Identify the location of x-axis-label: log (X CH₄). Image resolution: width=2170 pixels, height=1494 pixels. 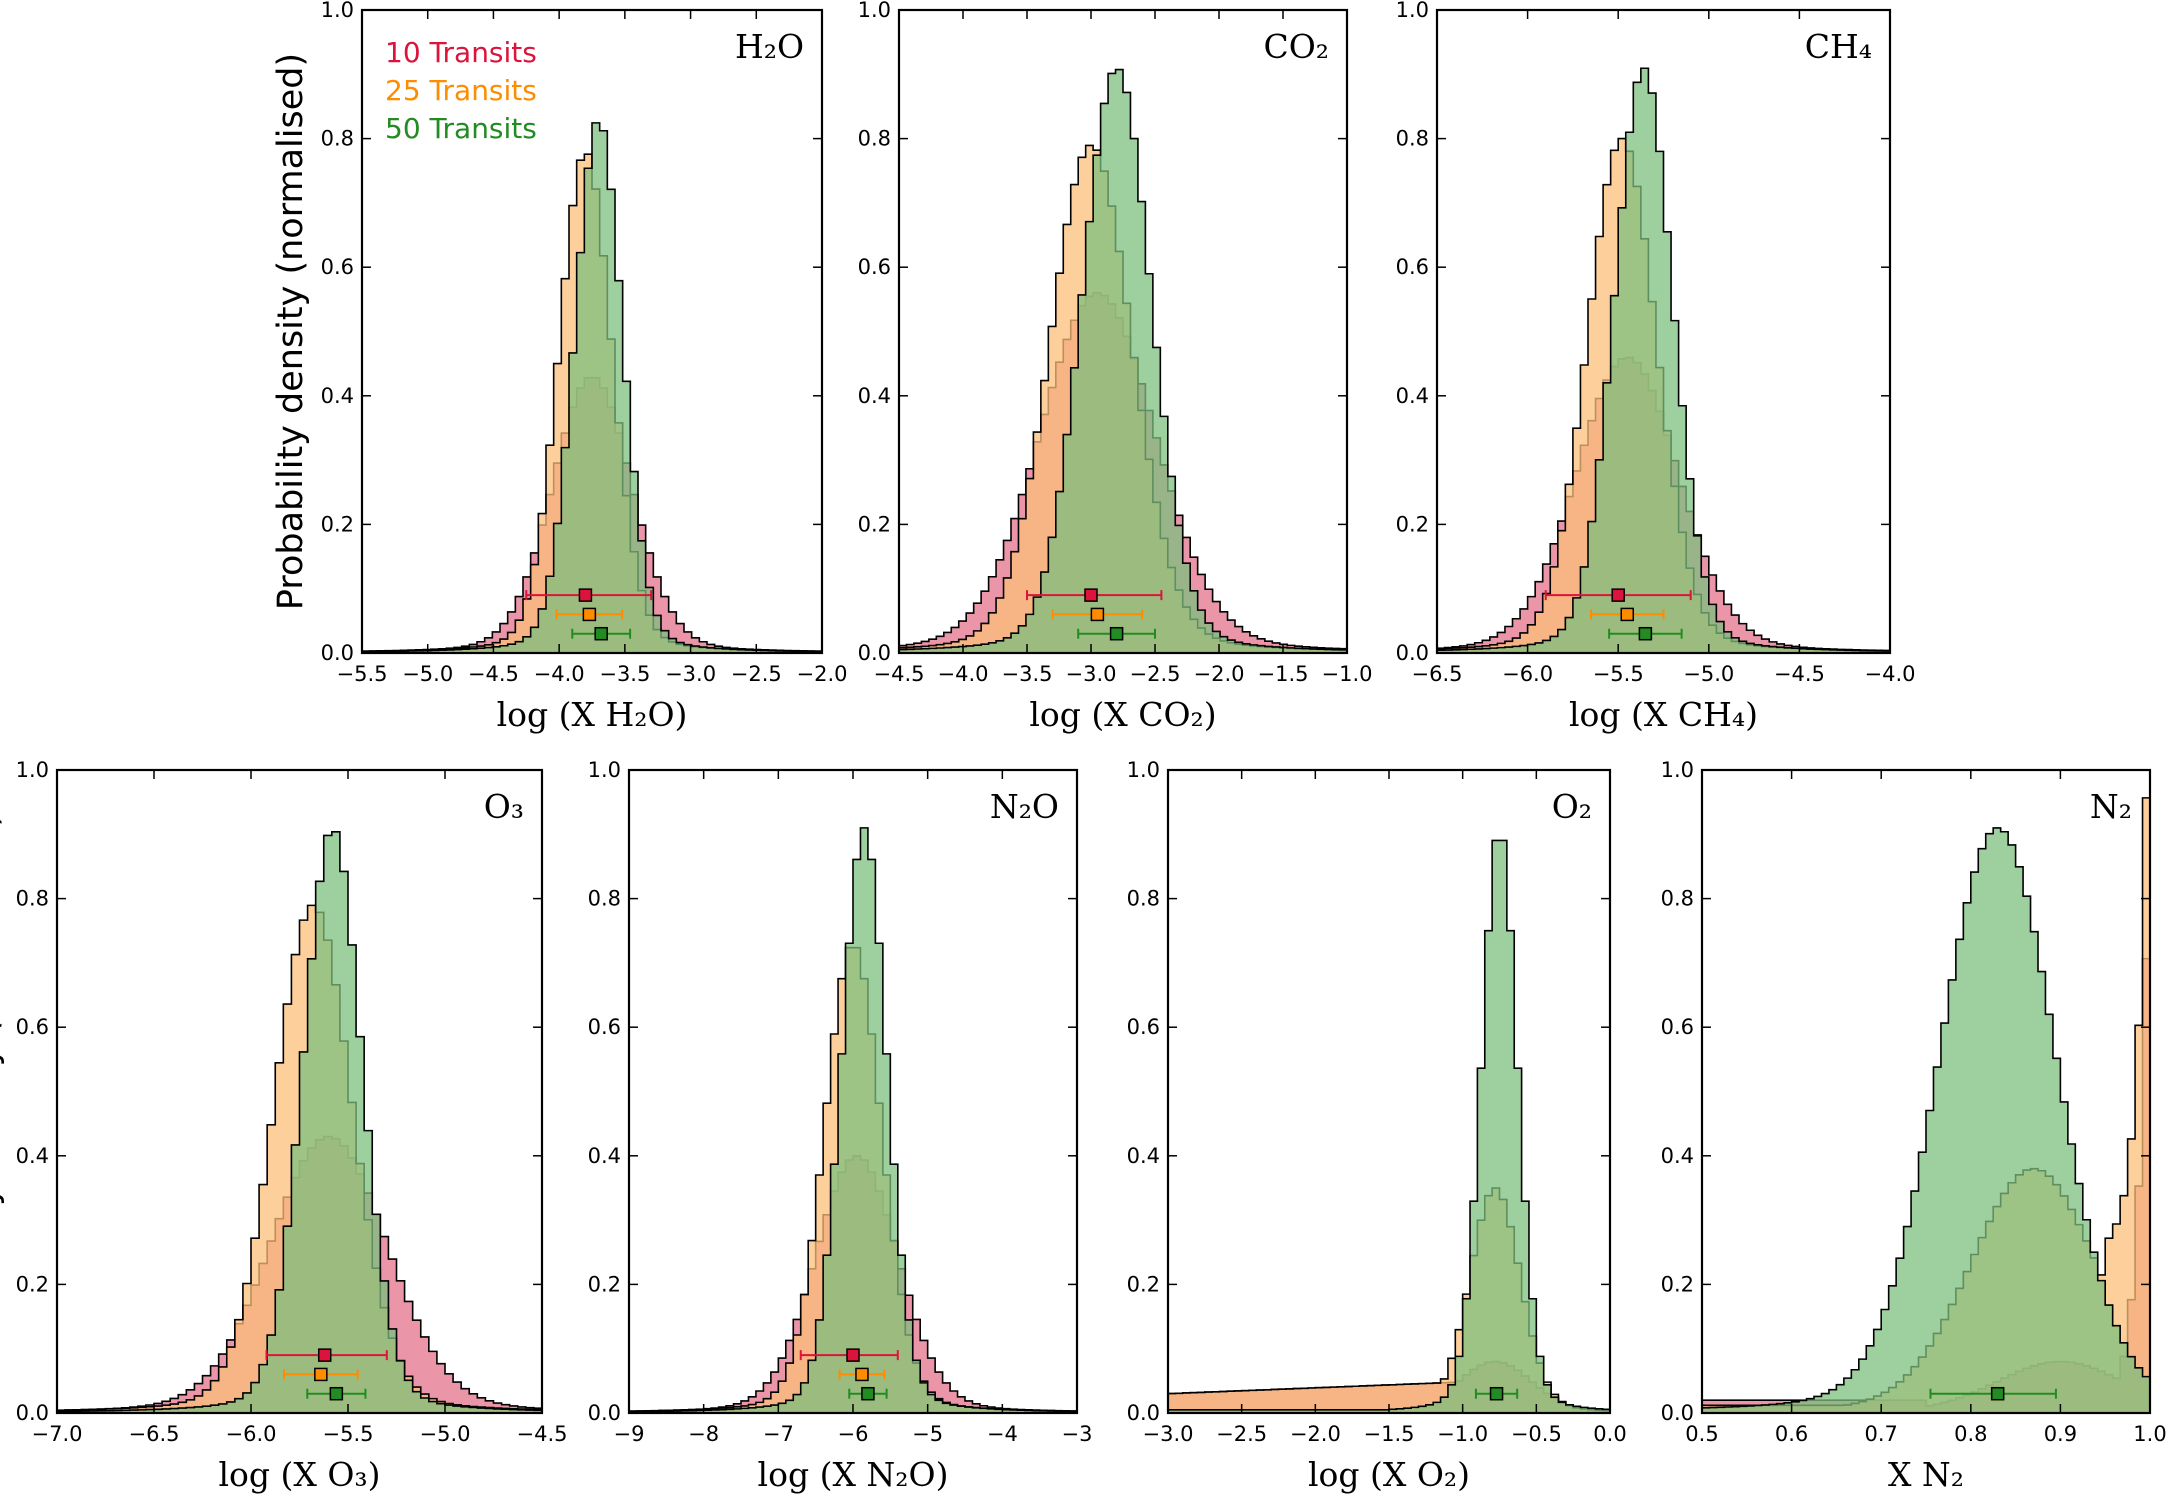
(1663, 714).